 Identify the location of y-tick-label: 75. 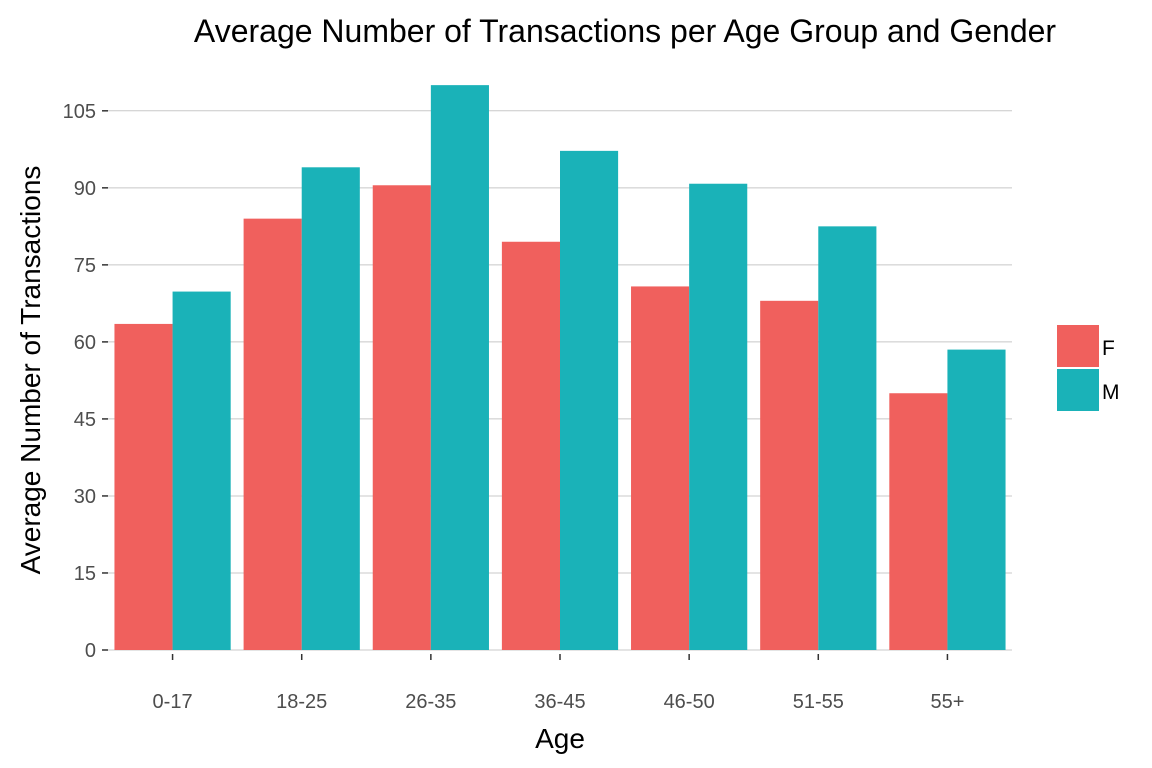
(85, 266).